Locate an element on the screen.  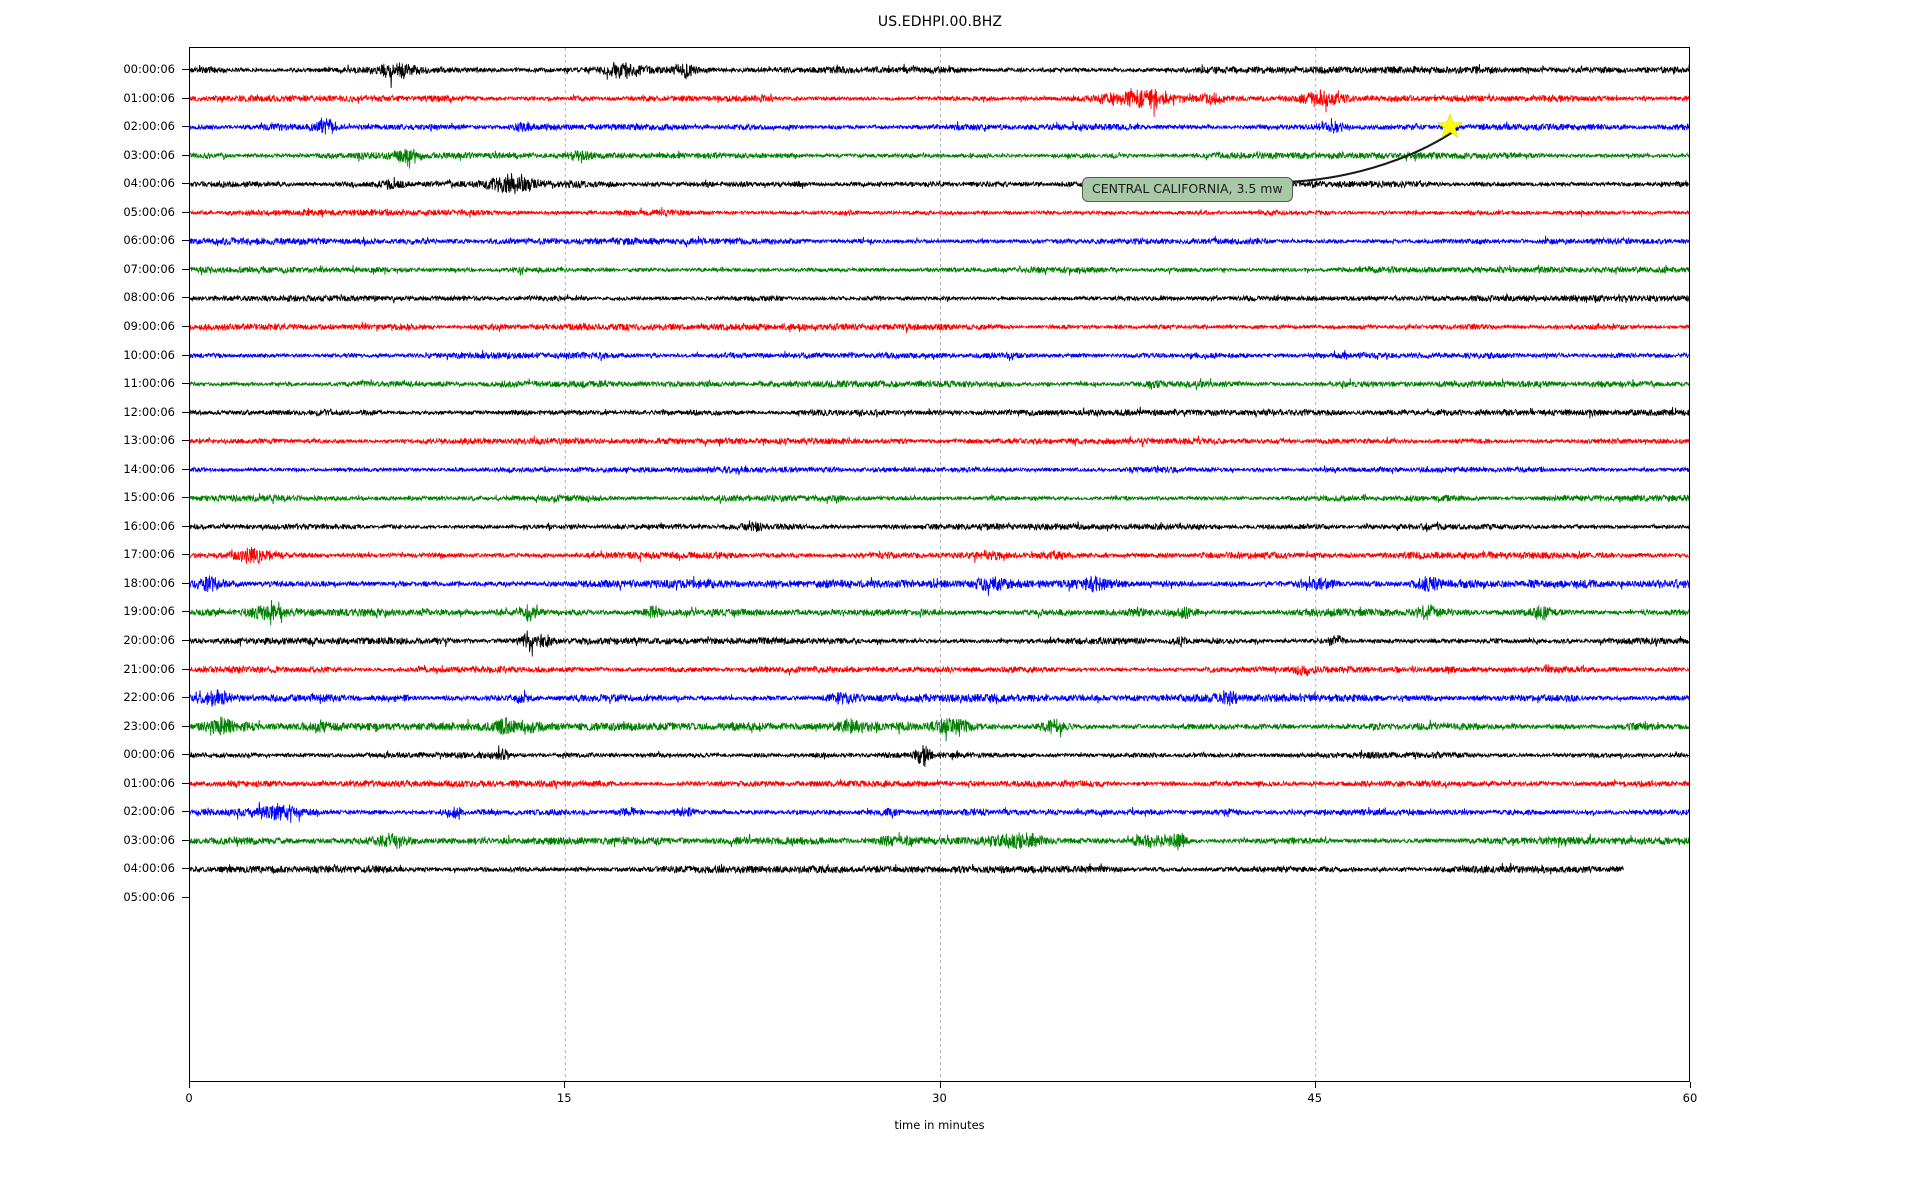
page-title: US.EDHPI.00.BHZ is located at coordinates (940, 22).